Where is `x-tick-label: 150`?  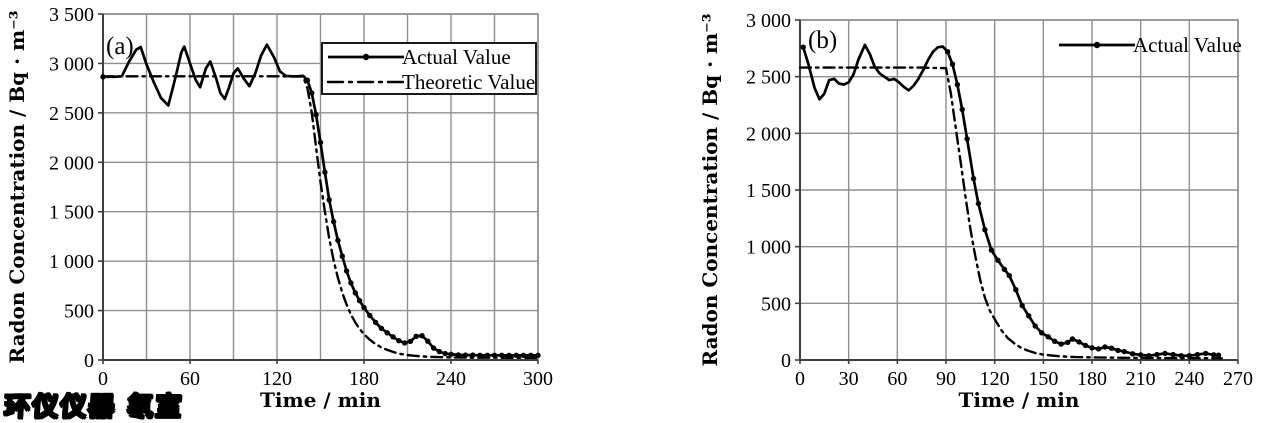
x-tick-label: 150 is located at coordinates (1043, 379).